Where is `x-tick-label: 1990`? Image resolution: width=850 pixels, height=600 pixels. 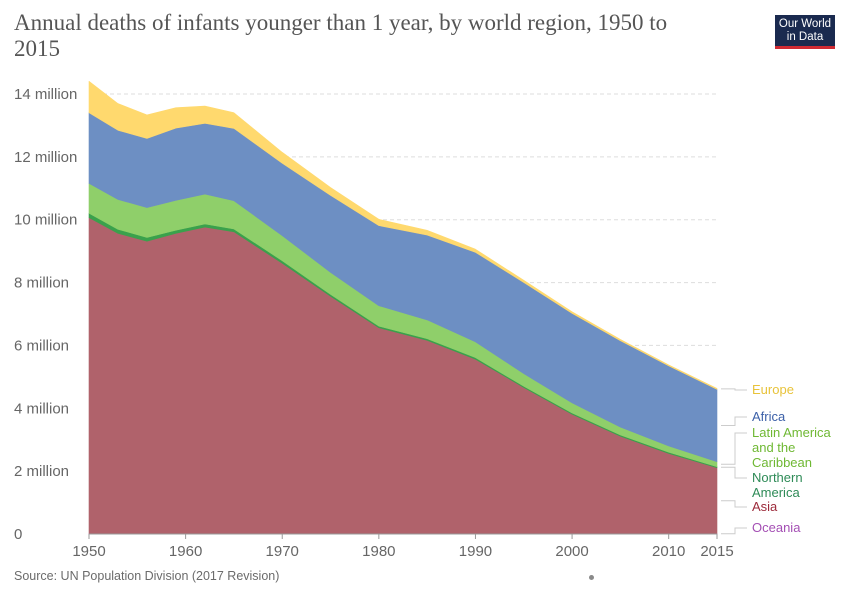 x-tick-label: 1990 is located at coordinates (475, 551).